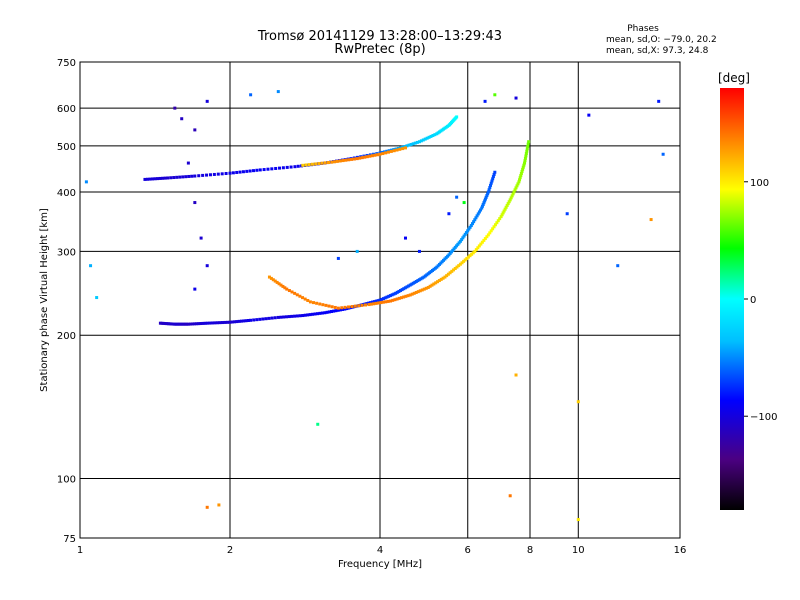  What do you see at coordinates (66, 193) in the screenshot?
I see `y-tick-label: 400` at bounding box center [66, 193].